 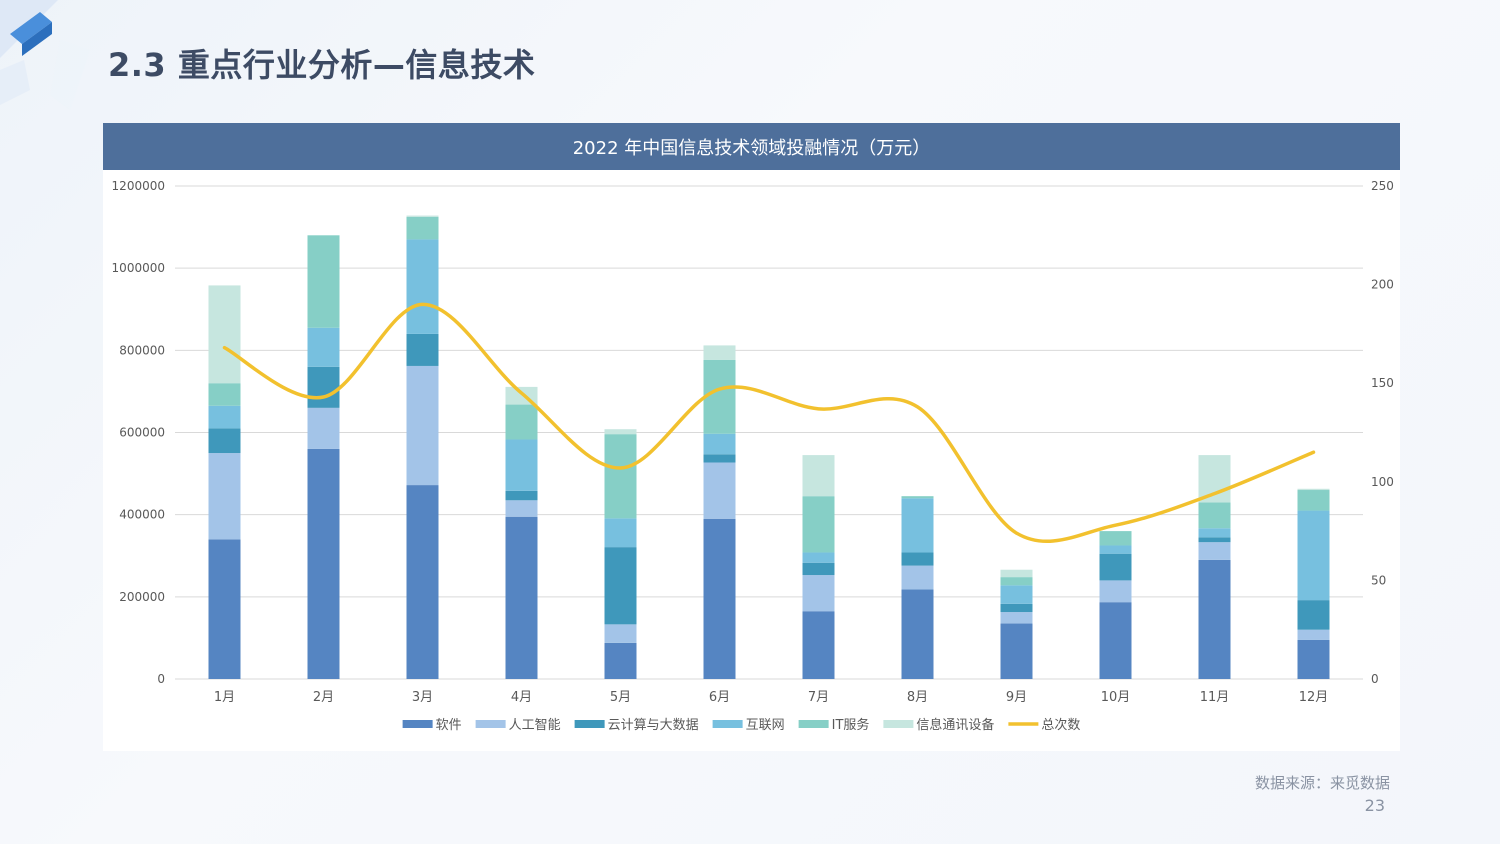 I want to click on source-note: 数据来源：来觅数据, so click(x=1322, y=783).